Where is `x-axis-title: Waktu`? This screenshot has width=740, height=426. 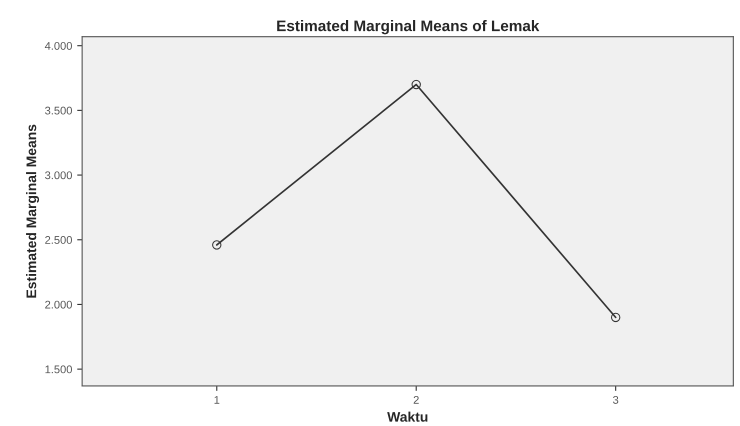 x-axis-title: Waktu is located at coordinates (407, 417).